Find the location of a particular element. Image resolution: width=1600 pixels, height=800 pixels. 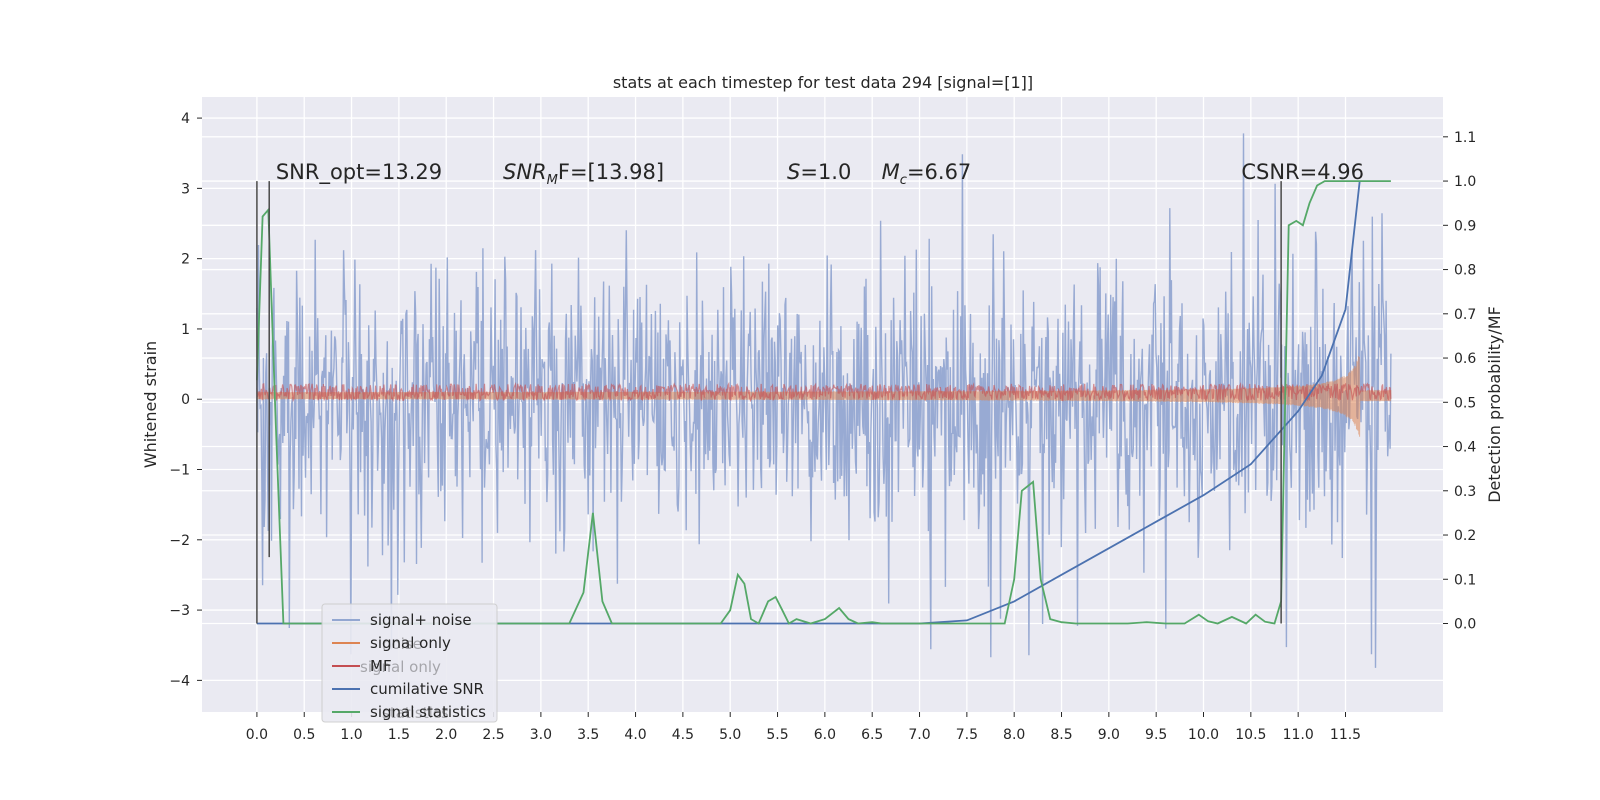

annotation: S=1.0 is located at coordinates (819, 172).